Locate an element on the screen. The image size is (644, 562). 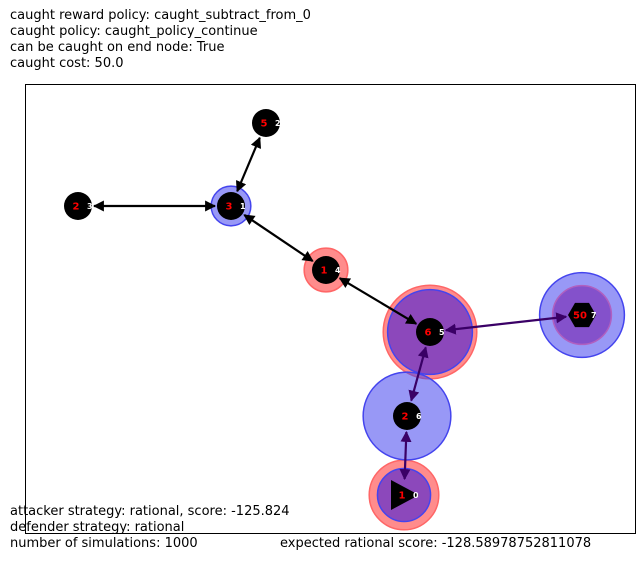
node-7: 50 7 is located at coordinates (582, 315).